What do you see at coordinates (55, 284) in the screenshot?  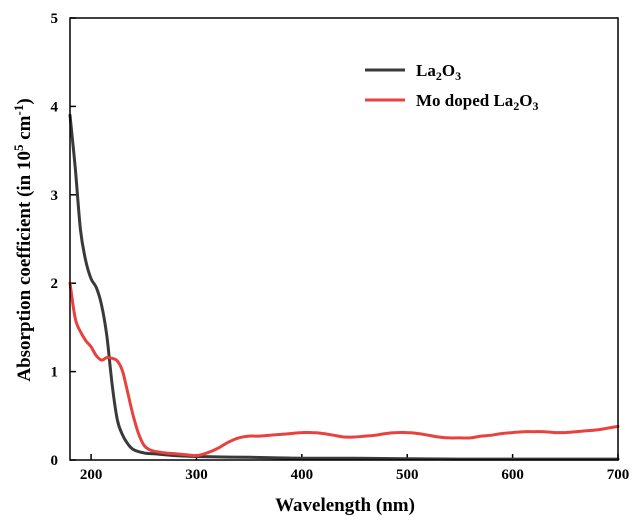 I see `y-tick-label: 2` at bounding box center [55, 284].